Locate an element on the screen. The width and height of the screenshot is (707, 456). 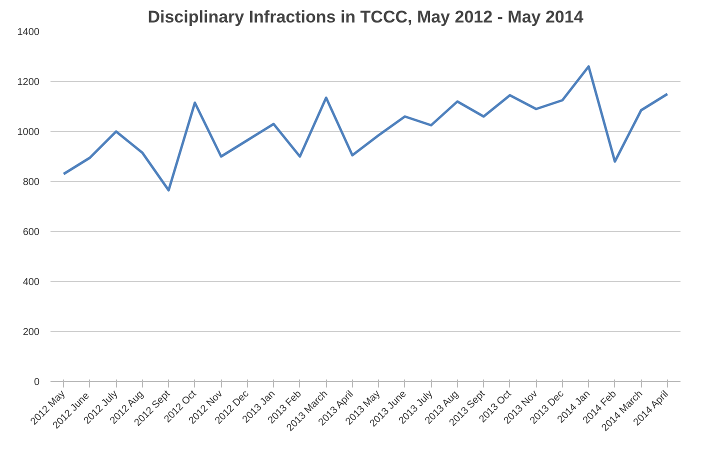
y-tick-label: 600 is located at coordinates (31, 232).